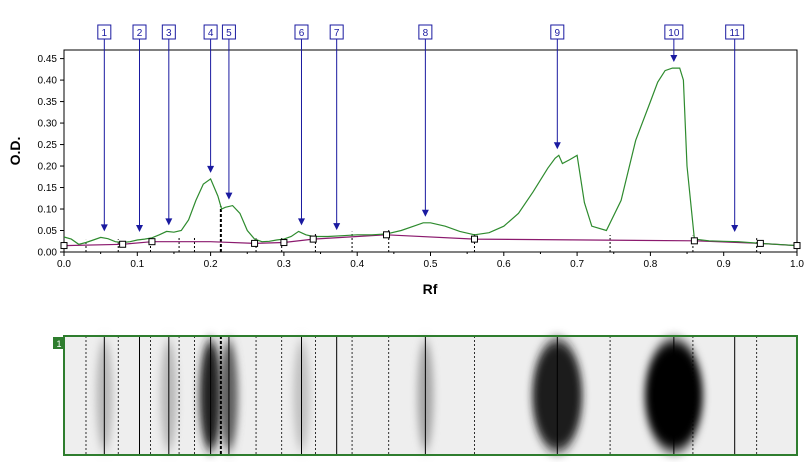 This screenshot has width=809, height=462. I want to click on peak-label-11: 11, so click(735, 128).